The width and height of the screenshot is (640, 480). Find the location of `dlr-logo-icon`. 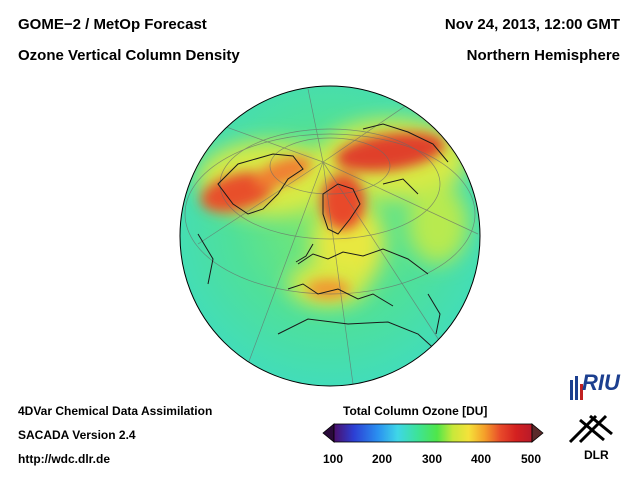

dlr-logo-icon is located at coordinates (590, 429).